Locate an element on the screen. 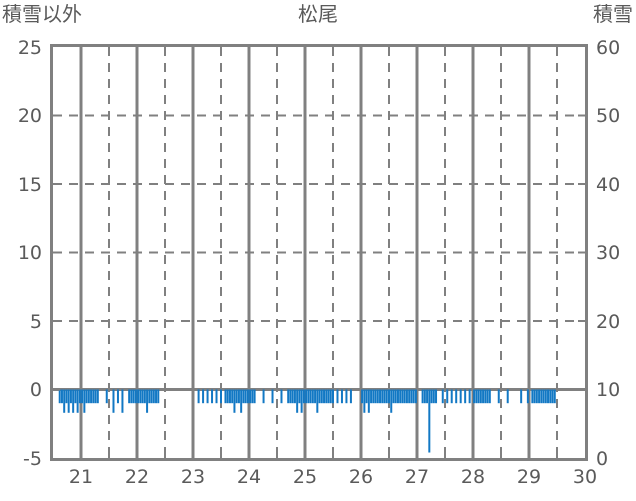 This screenshot has width=636, height=501. right-axis-tick-40: 40 is located at coordinates (608, 184).